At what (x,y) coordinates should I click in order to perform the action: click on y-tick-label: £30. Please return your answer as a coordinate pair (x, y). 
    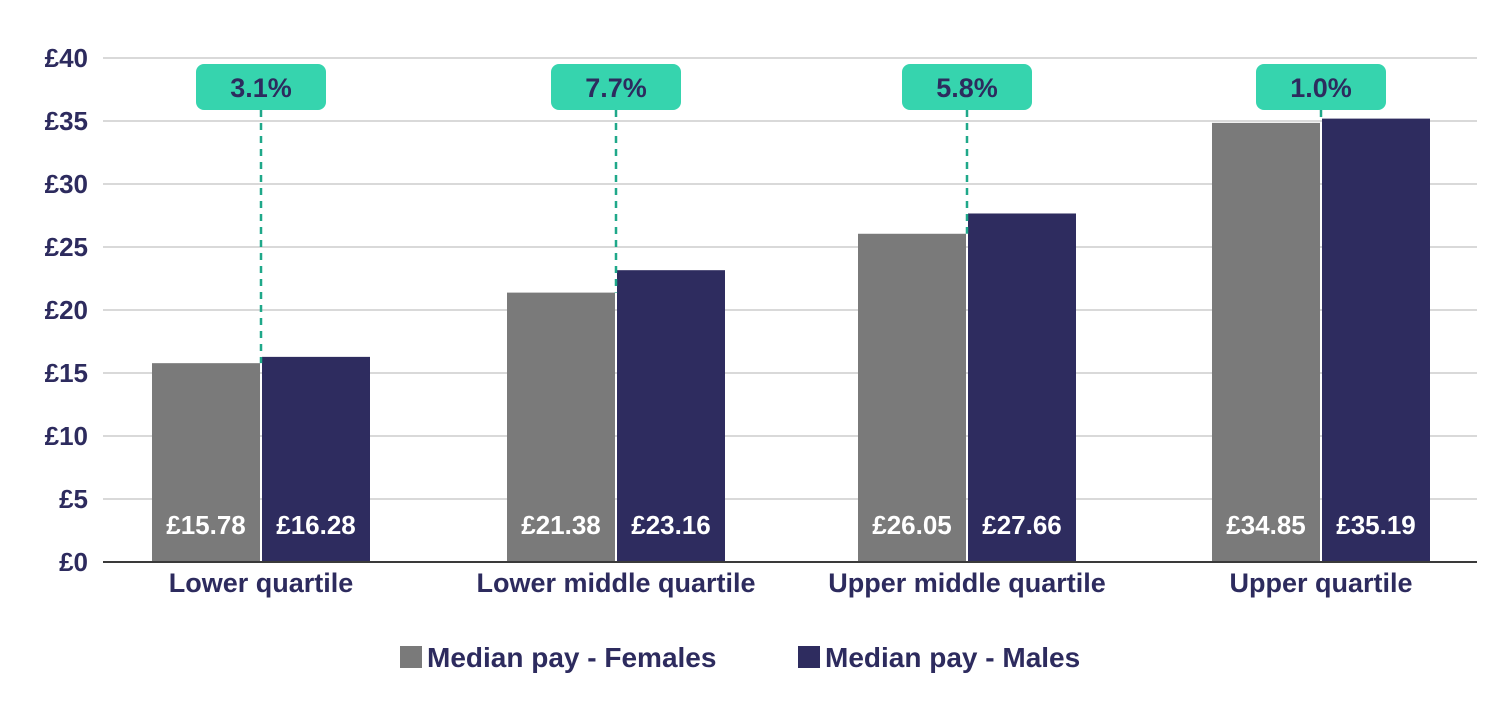
    Looking at the image, I should click on (66, 184).